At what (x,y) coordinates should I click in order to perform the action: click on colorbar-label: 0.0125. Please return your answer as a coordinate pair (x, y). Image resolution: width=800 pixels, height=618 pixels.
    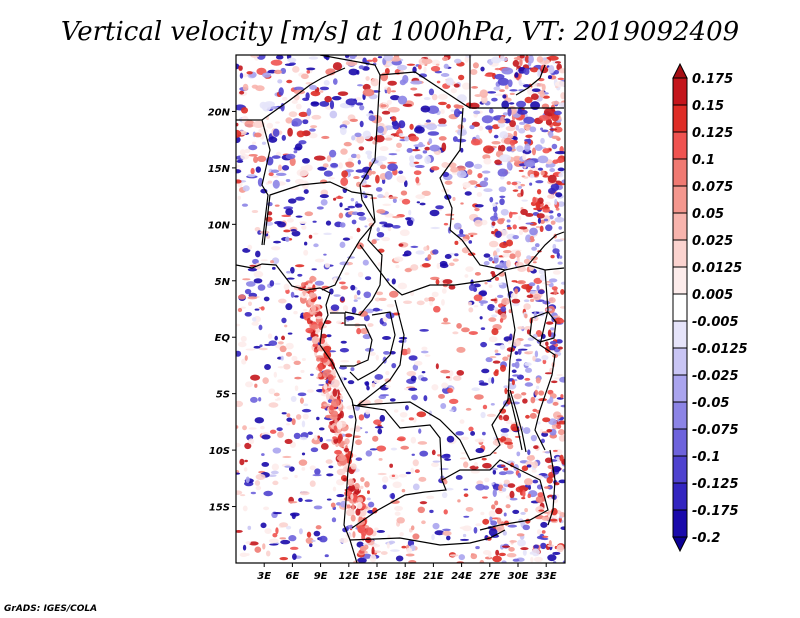
    Looking at the image, I should click on (717, 268).